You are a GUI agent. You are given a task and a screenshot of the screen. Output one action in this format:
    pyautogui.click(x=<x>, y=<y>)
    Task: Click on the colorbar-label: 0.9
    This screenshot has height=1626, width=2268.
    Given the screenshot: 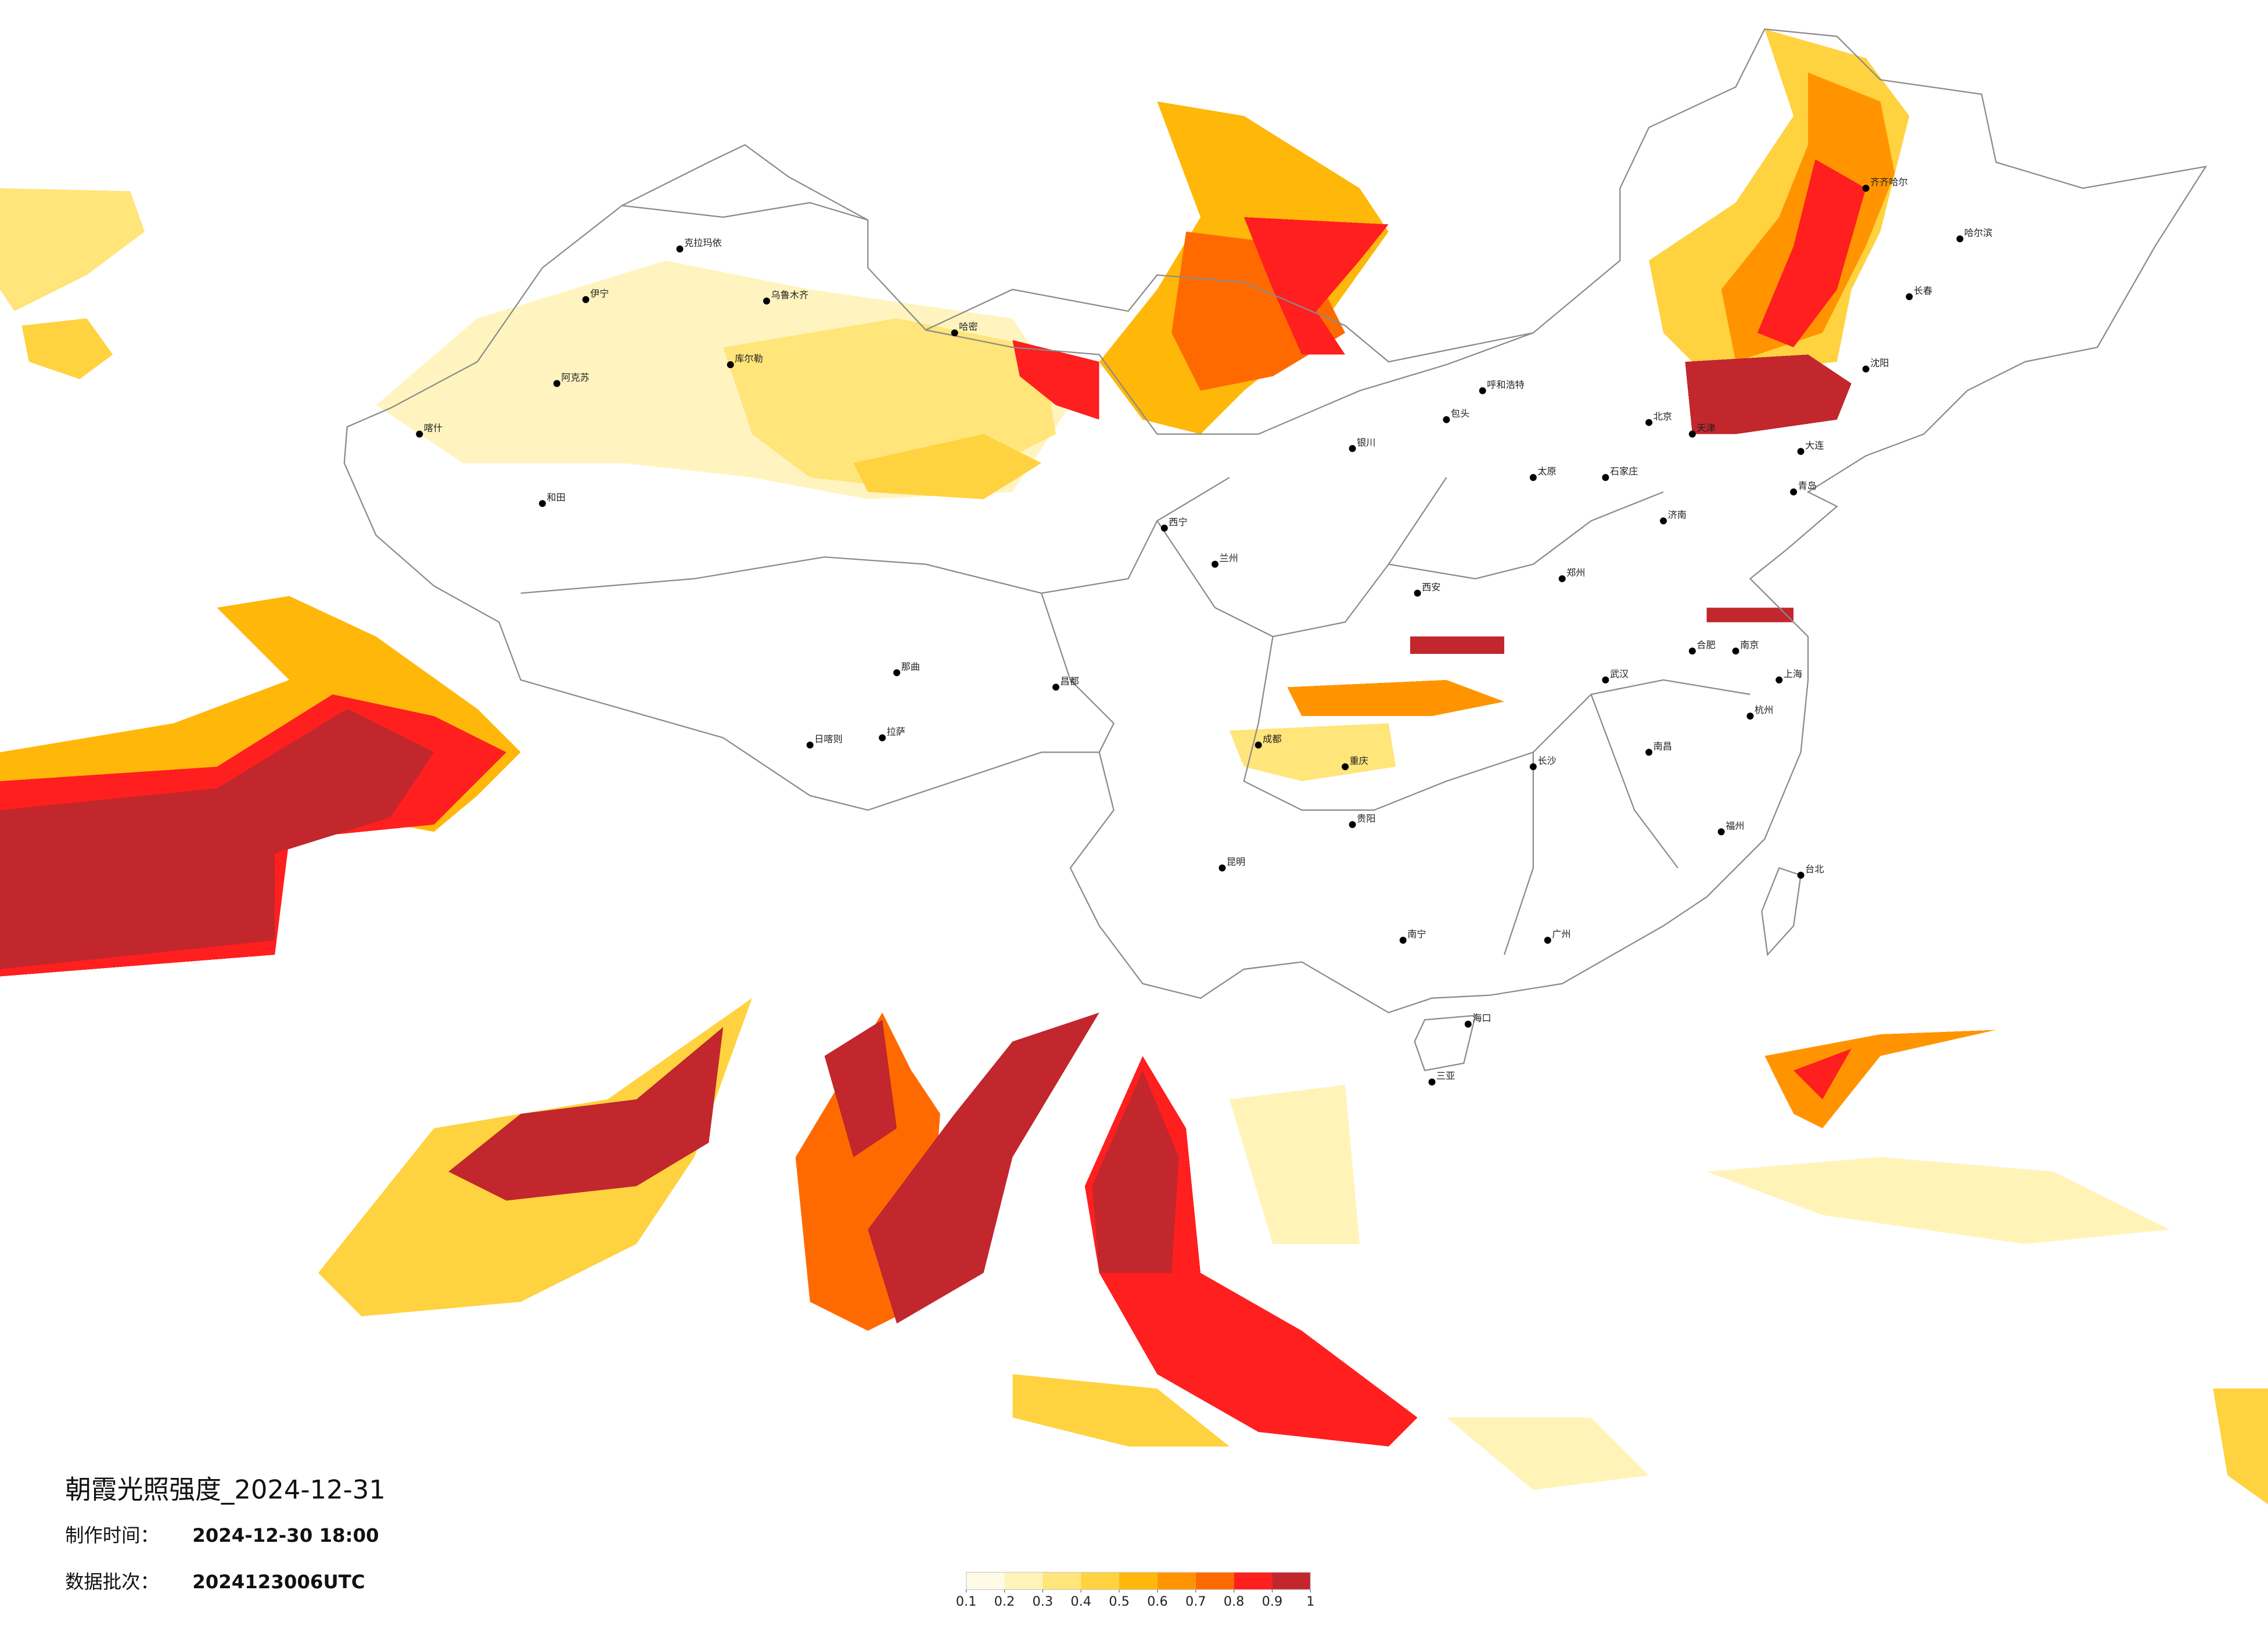 What is the action you would take?
    pyautogui.click(x=1272, y=1601)
    